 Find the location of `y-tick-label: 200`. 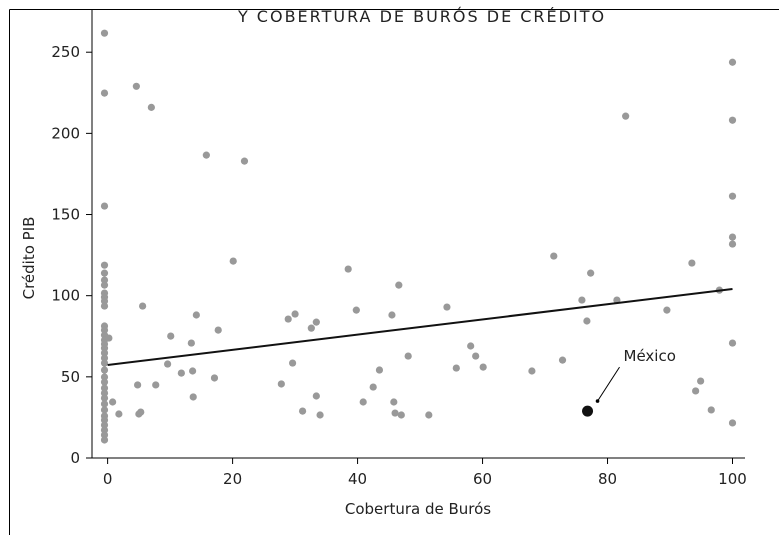

y-tick-label: 200 is located at coordinates (65, 133).